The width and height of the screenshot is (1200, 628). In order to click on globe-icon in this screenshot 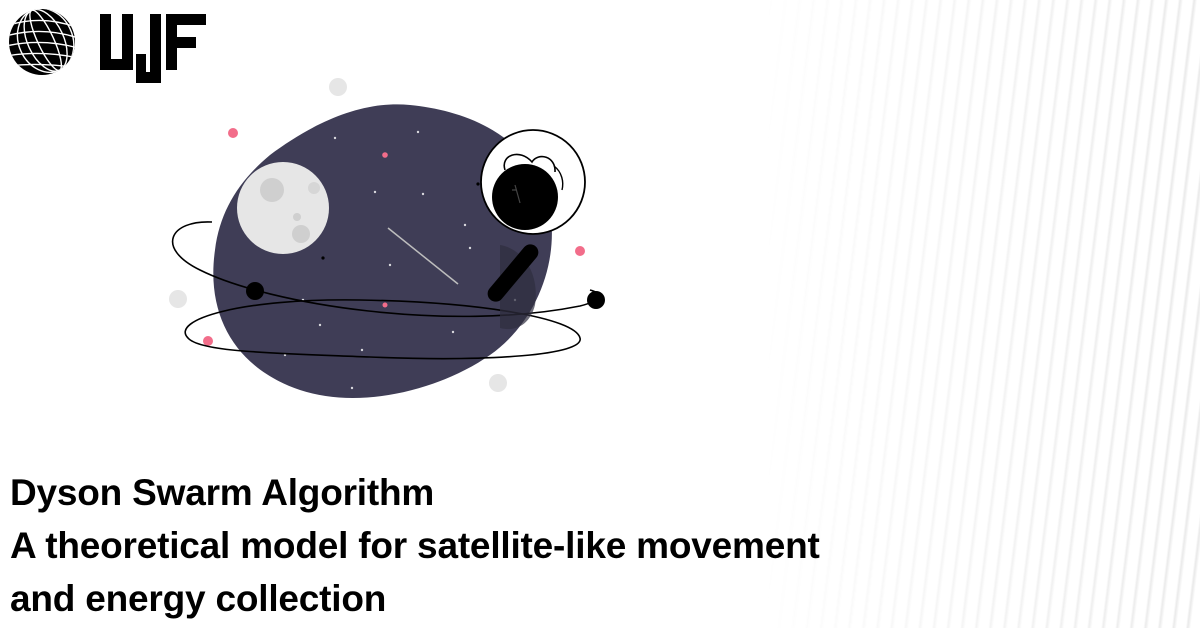, I will do `click(42, 42)`.